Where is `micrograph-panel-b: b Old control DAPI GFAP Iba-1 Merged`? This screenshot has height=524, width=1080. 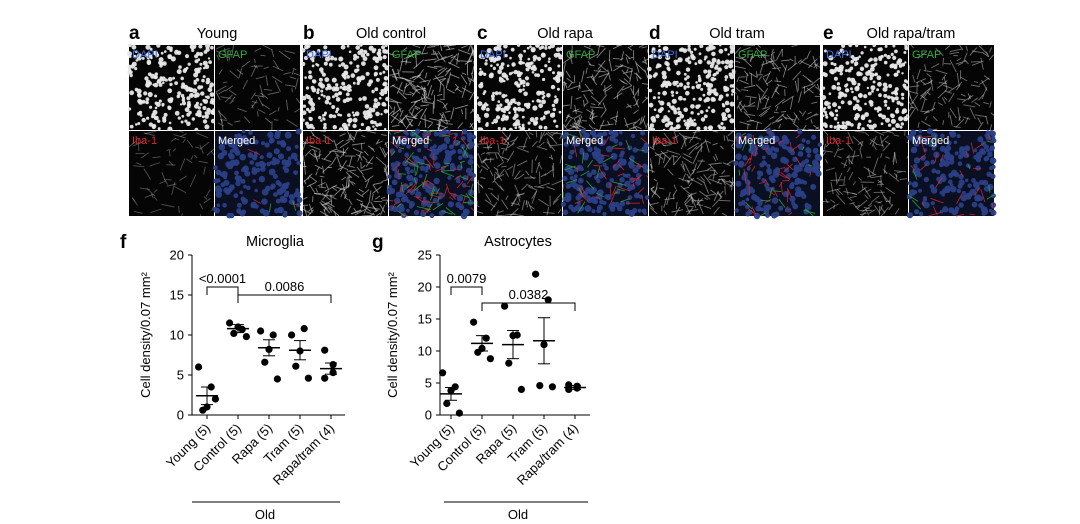
micrograph-panel-b: b Old control DAPI GFAP Iba-1 Merged is located at coordinates (389, 121).